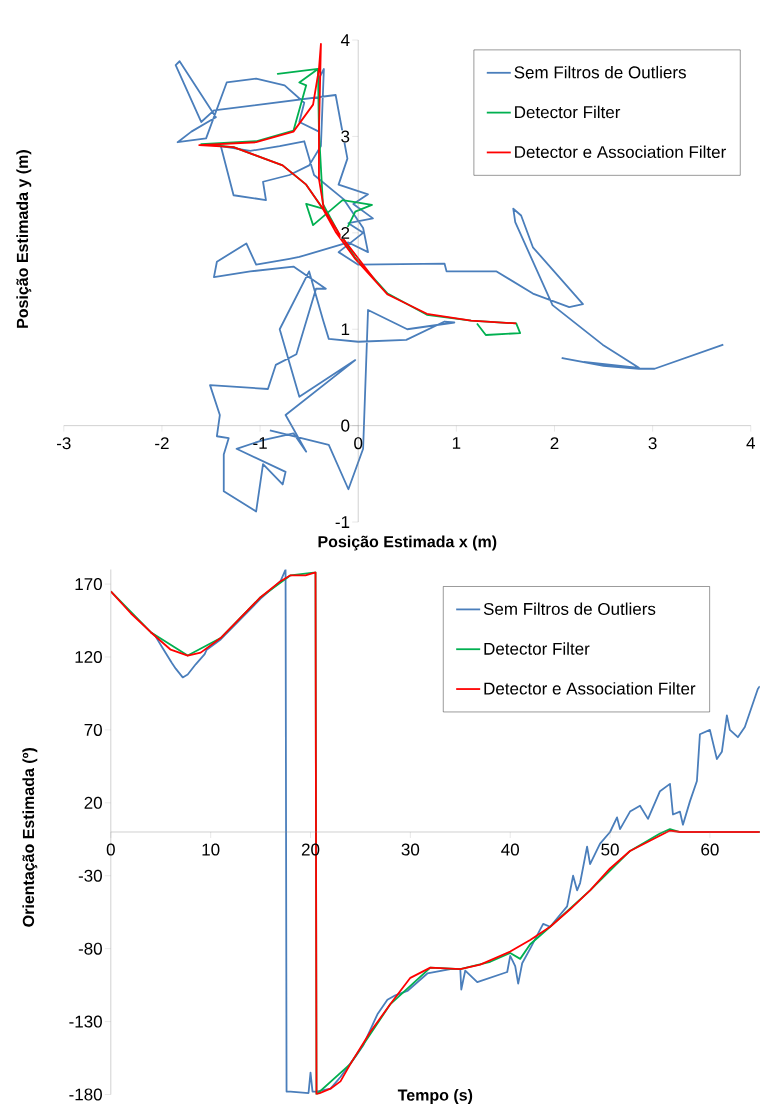 The width and height of the screenshot is (763, 1112). What do you see at coordinates (88, 657) in the screenshot?
I see `y-tick-label: 120` at bounding box center [88, 657].